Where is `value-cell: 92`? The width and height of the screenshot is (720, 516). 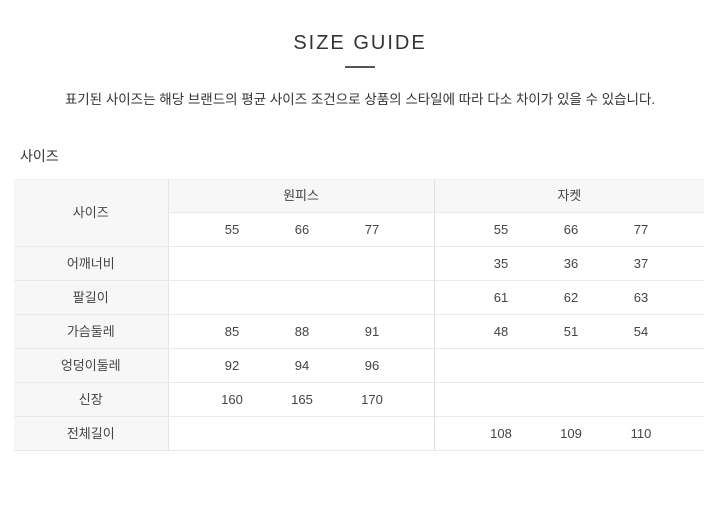 value-cell: 92 is located at coordinates (232, 365).